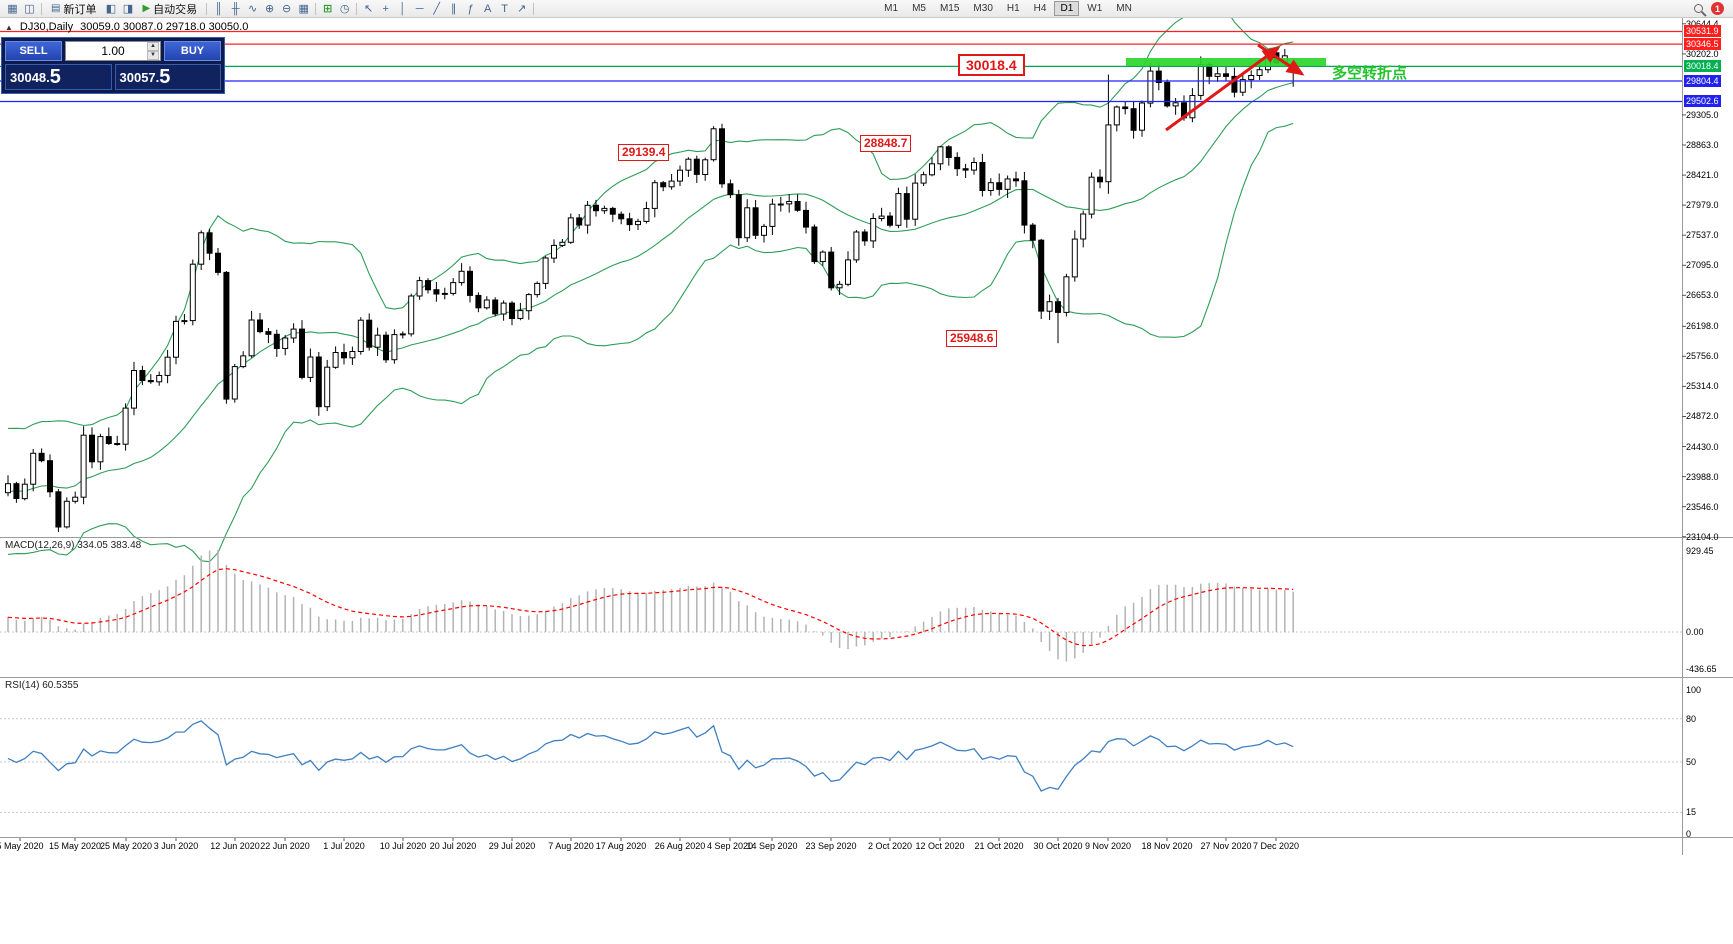 Image resolution: width=1733 pixels, height=944 pixels. Describe the element at coordinates (1702, 416) in the screenshot. I see `price-axis-label: 24872.0` at that location.